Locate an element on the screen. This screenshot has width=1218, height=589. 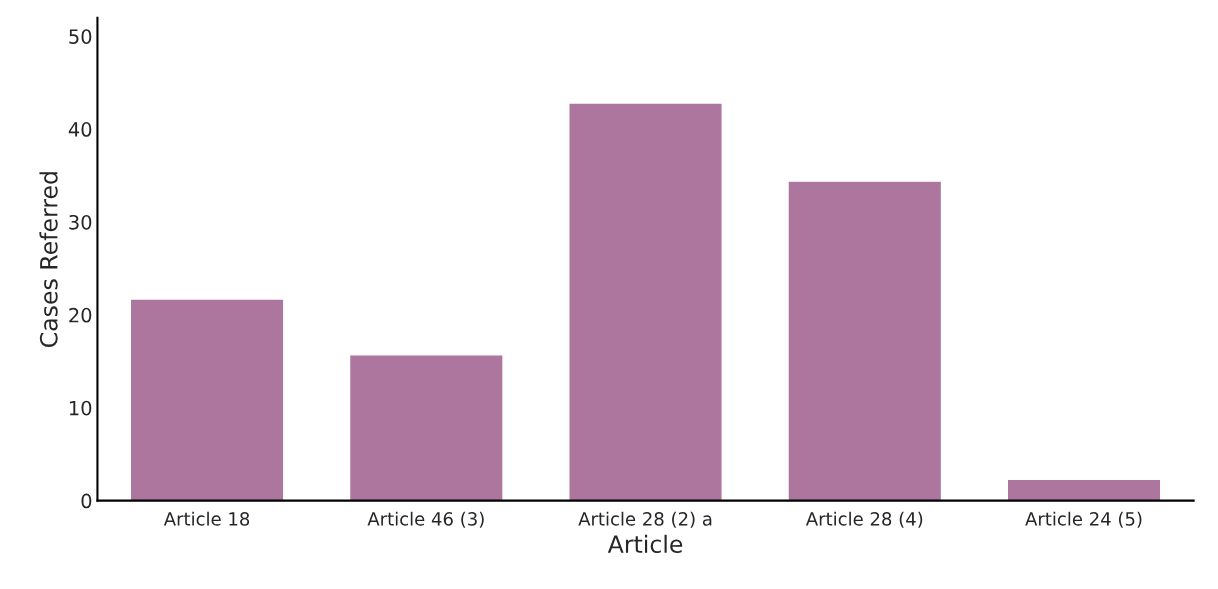
y-tick-label: 30 is located at coordinates (80, 222).